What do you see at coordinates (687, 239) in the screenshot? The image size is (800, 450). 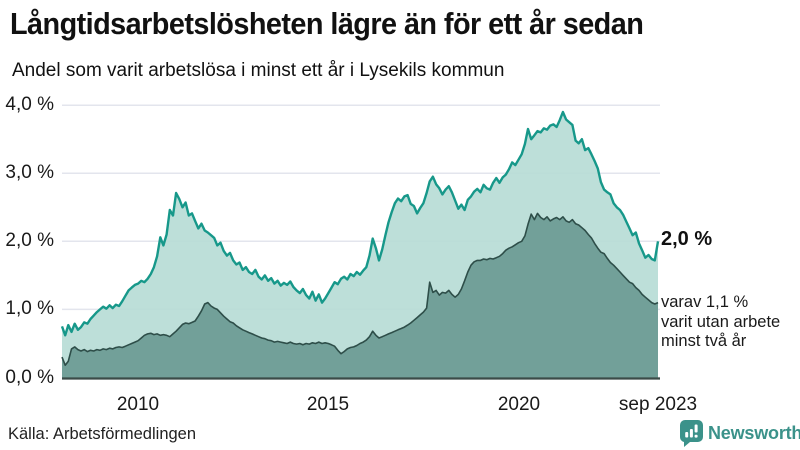 I see `latest-value-label: 2,0 %` at bounding box center [687, 239].